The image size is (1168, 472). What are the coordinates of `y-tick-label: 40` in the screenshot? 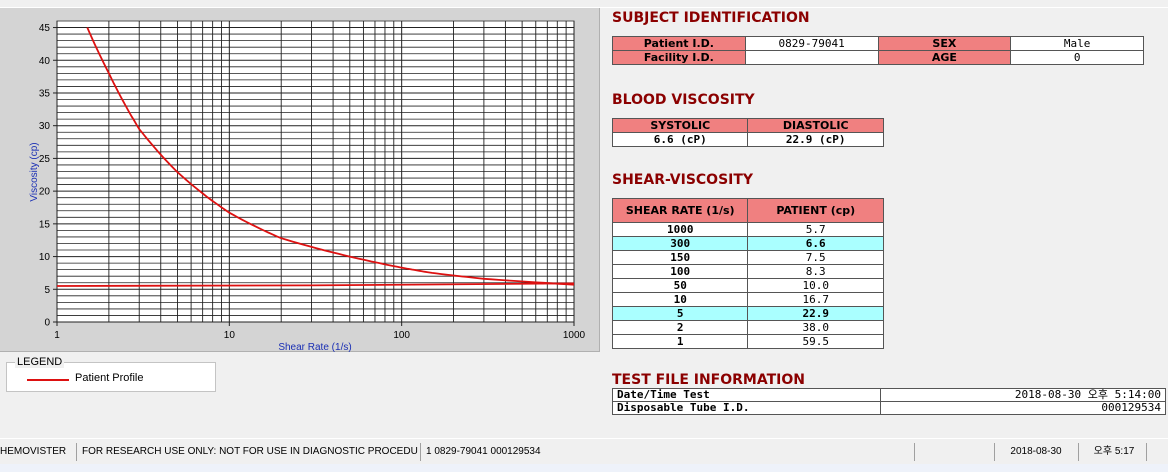 It's located at (45, 61).